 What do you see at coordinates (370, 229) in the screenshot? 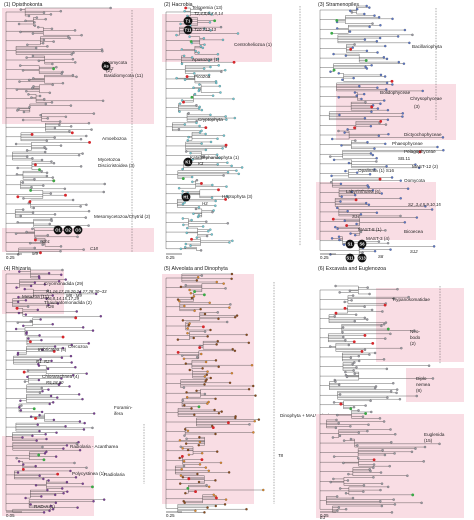
I see `clade-label: MAST-8 (1)` at bounding box center [370, 229].